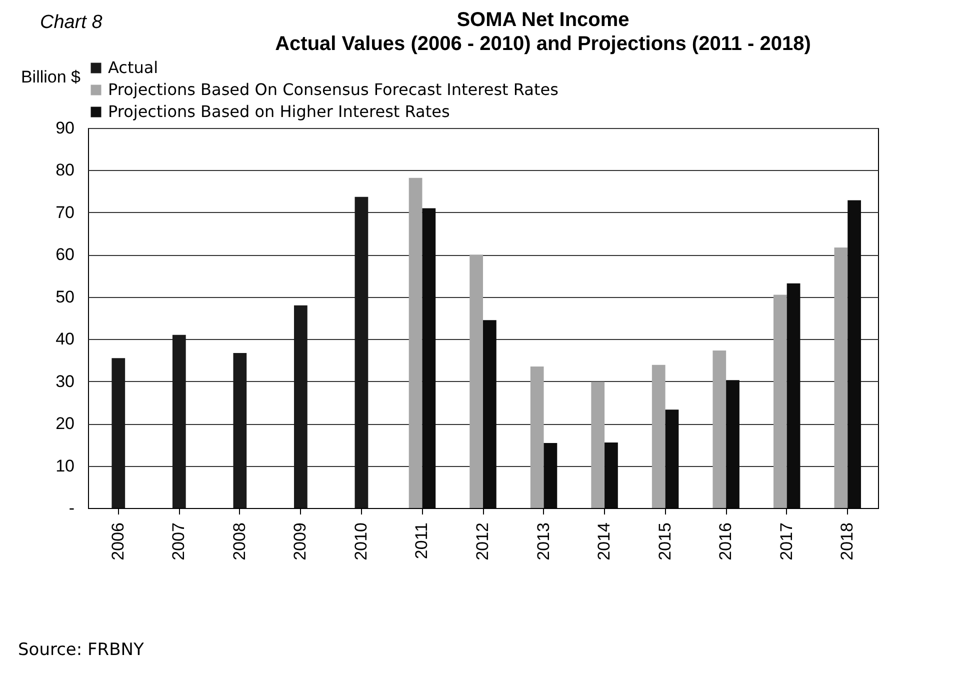 Image resolution: width=966 pixels, height=692 pixels. I want to click on legend-label: Projections Based on Higher Interest Rates, so click(279, 111).